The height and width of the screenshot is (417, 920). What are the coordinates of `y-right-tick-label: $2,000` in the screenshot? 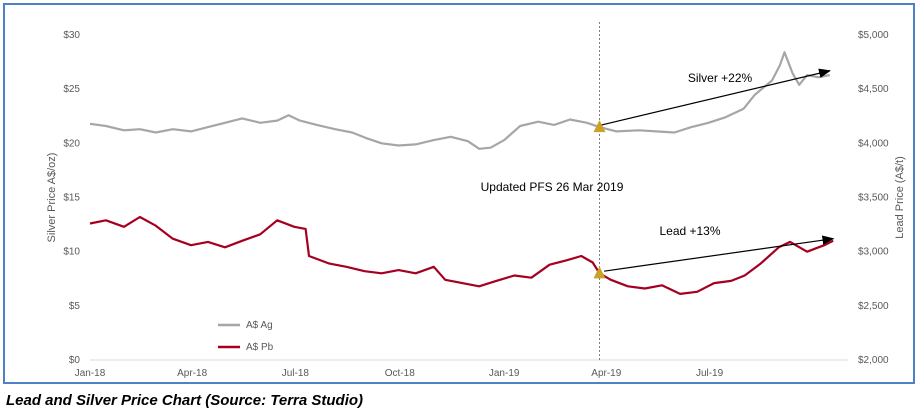 It's located at (873, 360).